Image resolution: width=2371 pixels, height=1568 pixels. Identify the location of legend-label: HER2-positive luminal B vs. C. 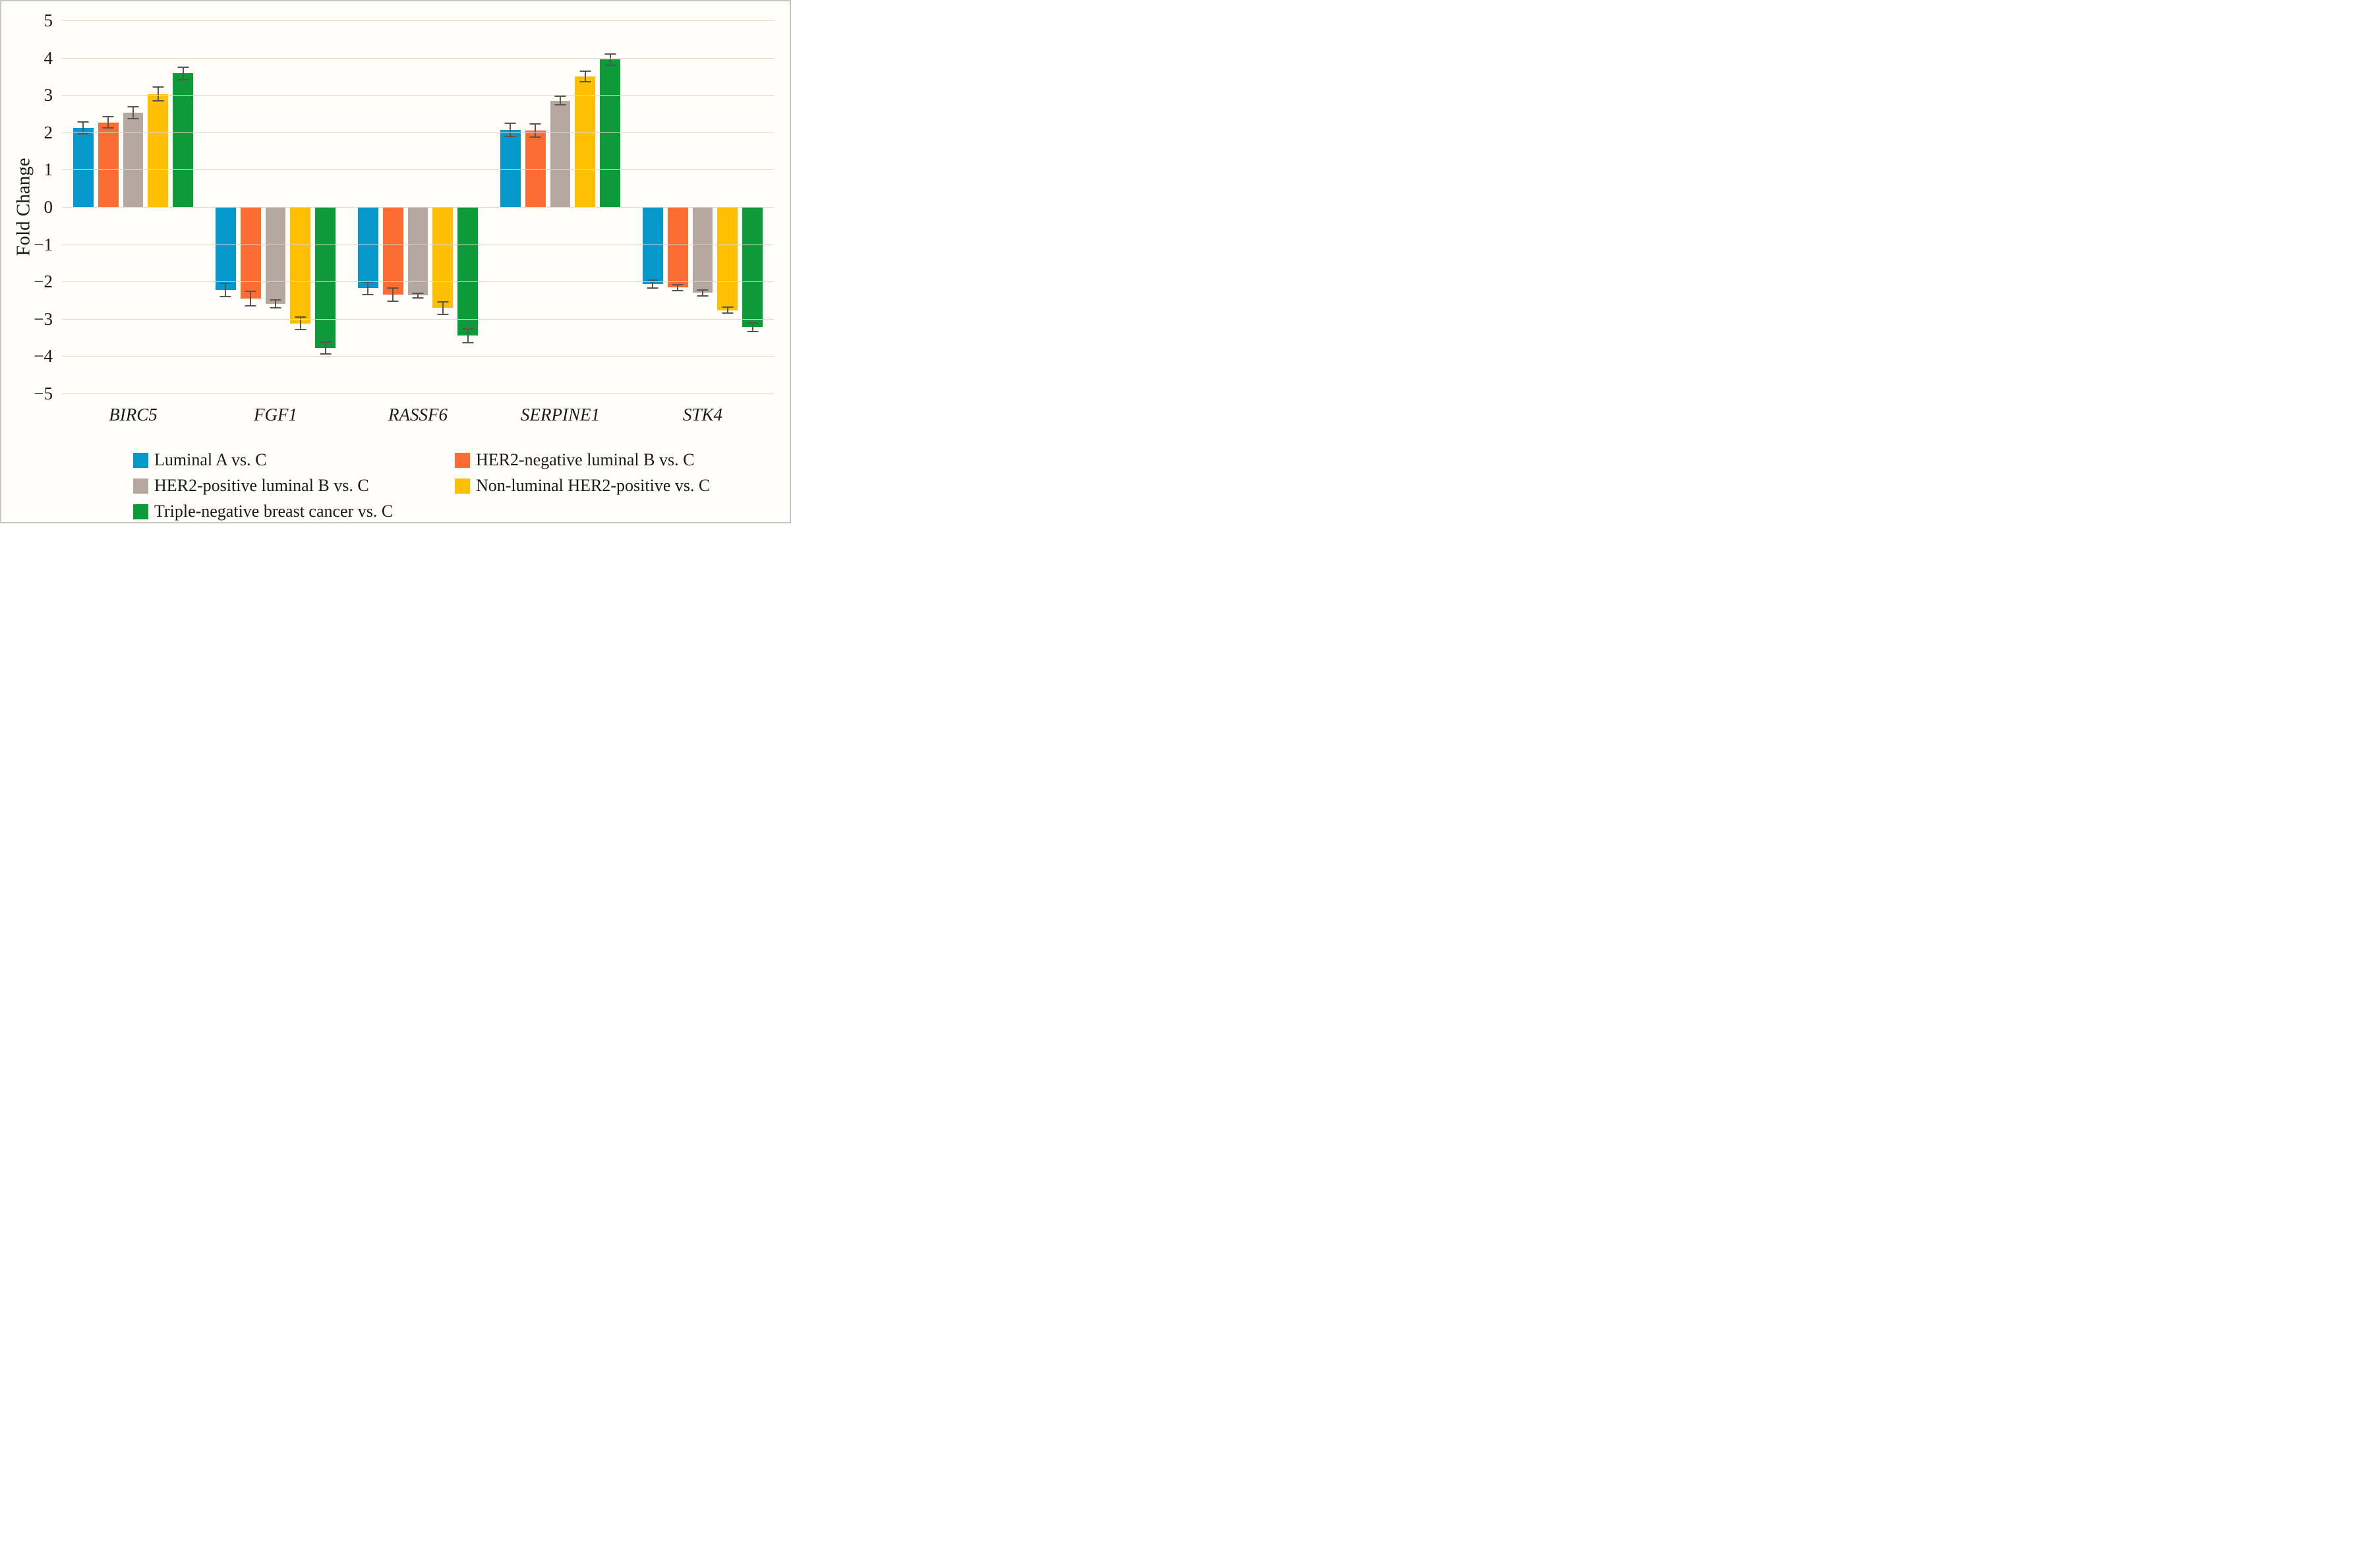
(261, 485).